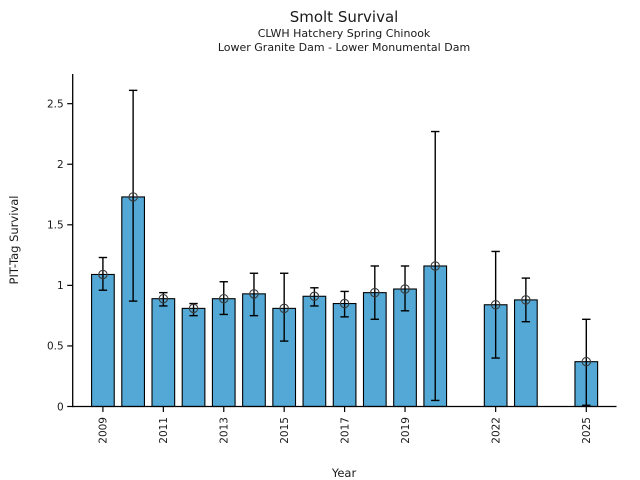 The width and height of the screenshot is (640, 480). Describe the element at coordinates (163, 298) in the screenshot. I see `marker-2011` at that location.